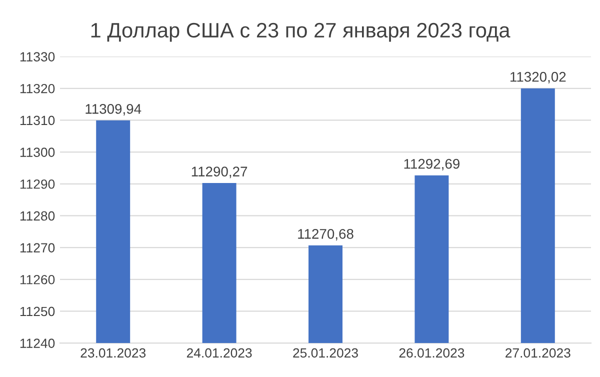 Image resolution: width=600 pixels, height=377 pixels. What do you see at coordinates (114, 110) in the screenshot?
I see `data-label: 11309,94` at bounding box center [114, 110].